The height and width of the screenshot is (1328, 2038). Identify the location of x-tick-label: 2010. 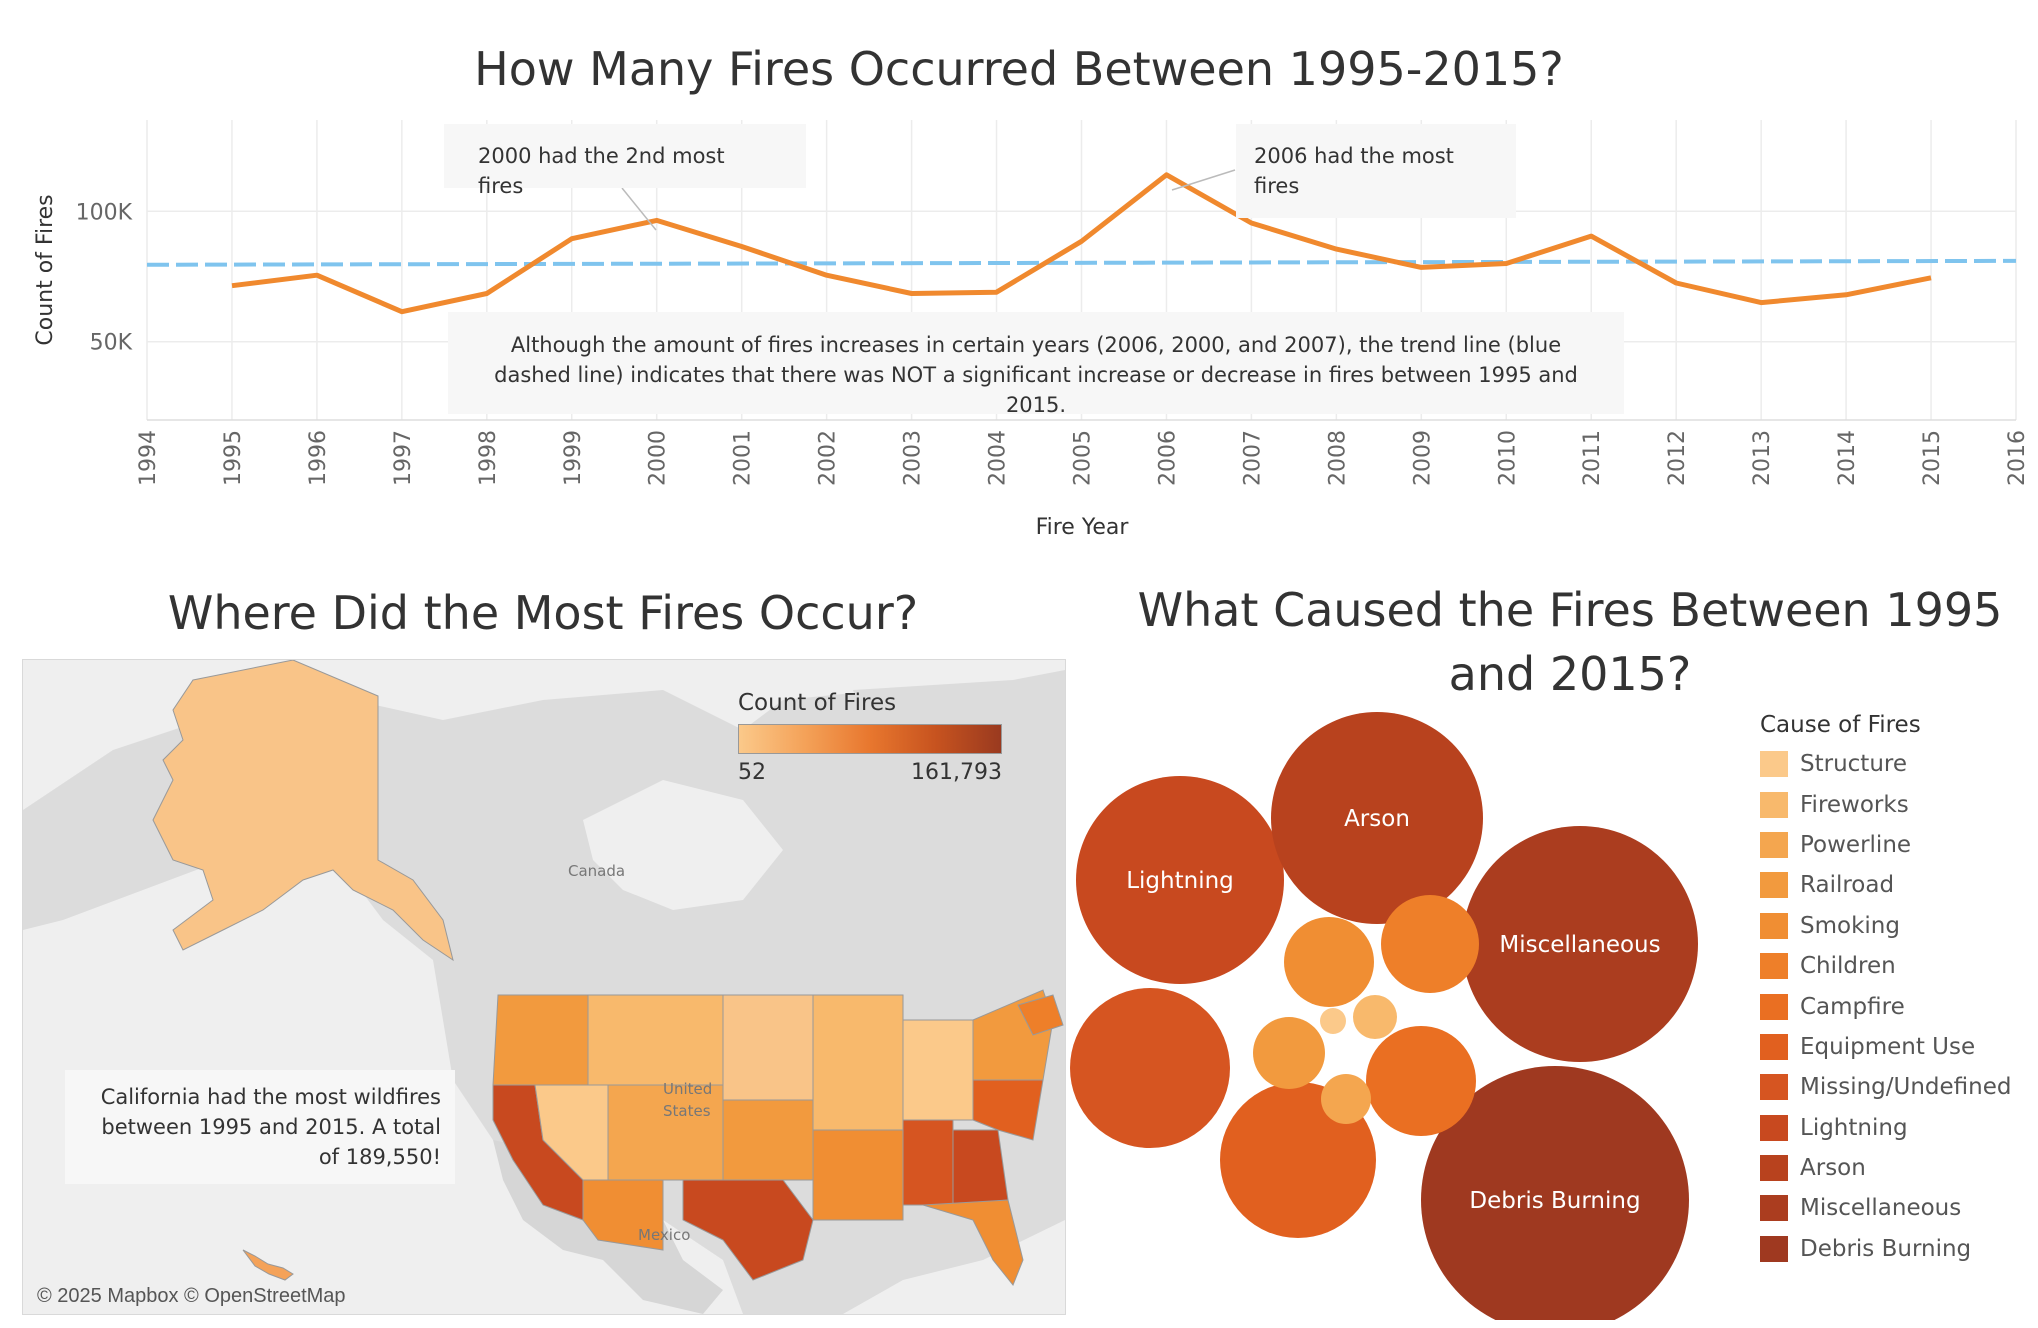
(1507, 458).